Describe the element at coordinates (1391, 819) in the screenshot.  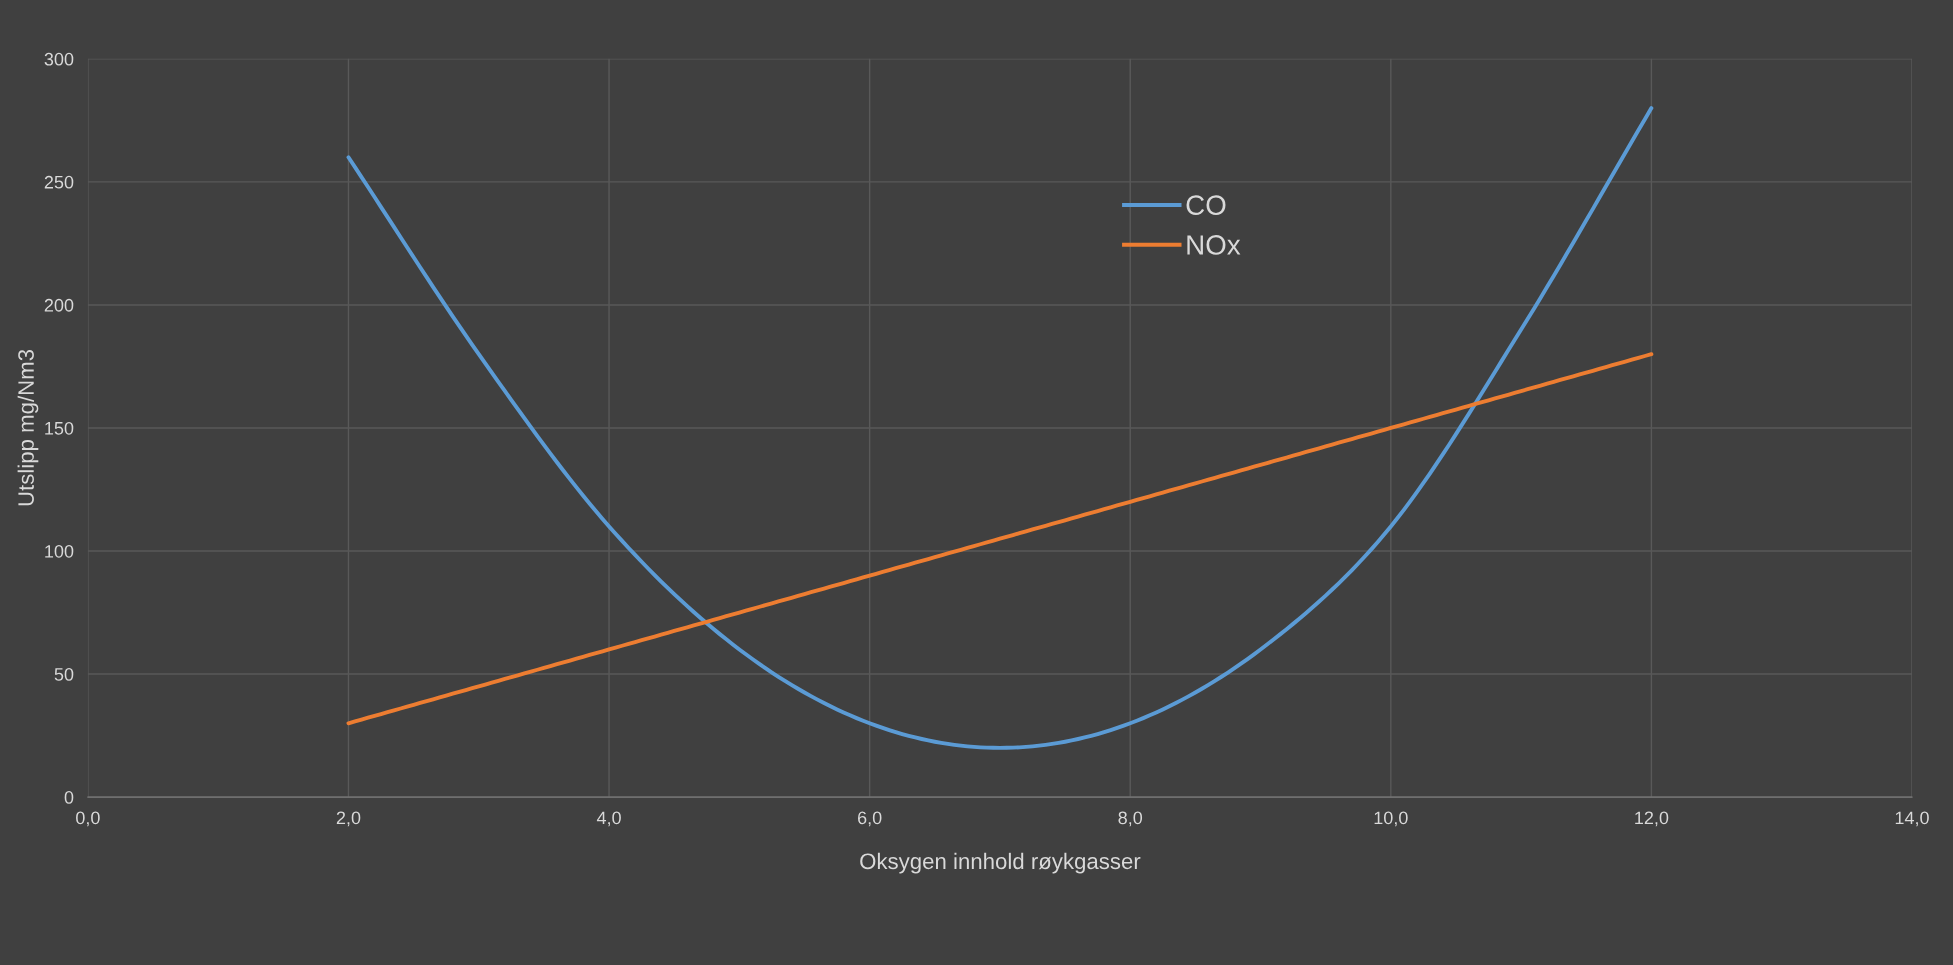
I see `x-tick-label: 10,0` at that location.